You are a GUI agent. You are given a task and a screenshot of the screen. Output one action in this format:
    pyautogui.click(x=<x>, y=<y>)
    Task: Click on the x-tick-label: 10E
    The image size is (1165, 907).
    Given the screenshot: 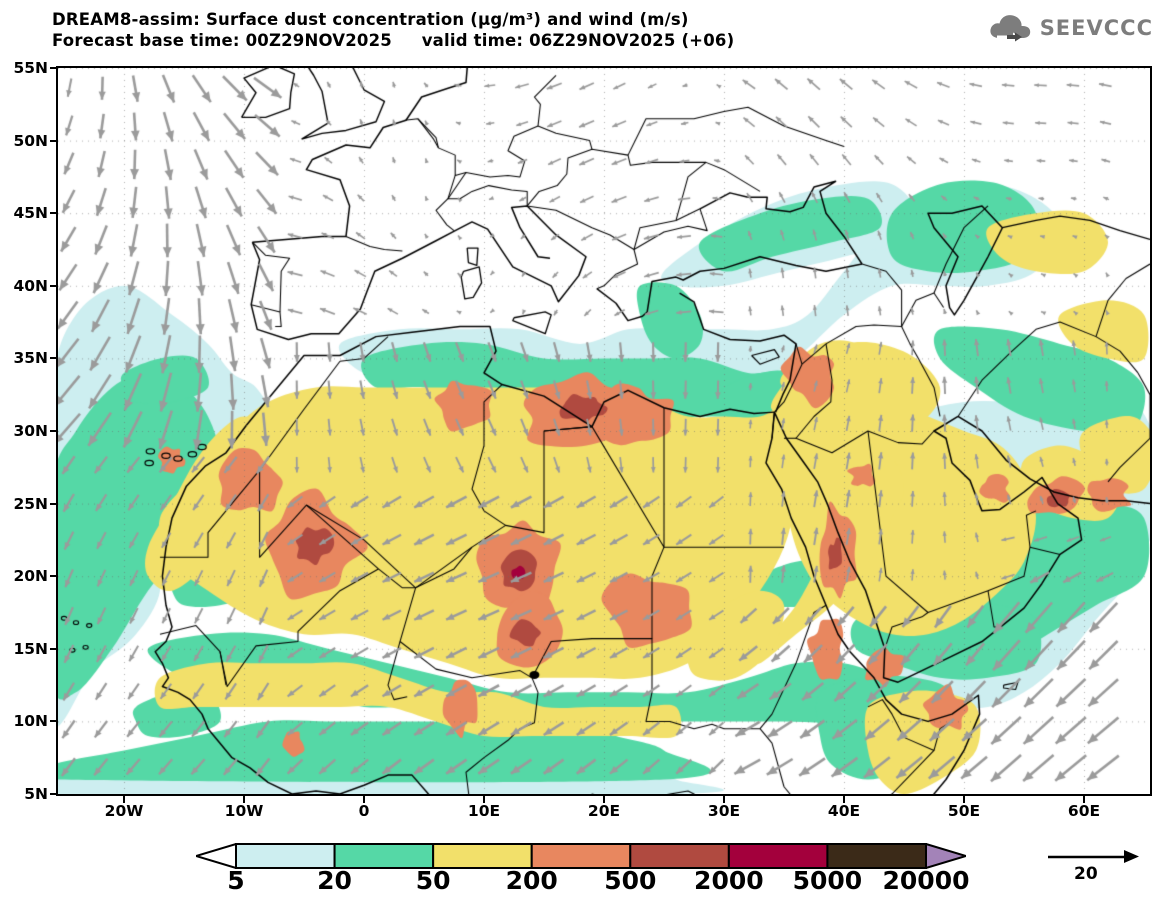 What is the action you would take?
    pyautogui.click(x=484, y=811)
    